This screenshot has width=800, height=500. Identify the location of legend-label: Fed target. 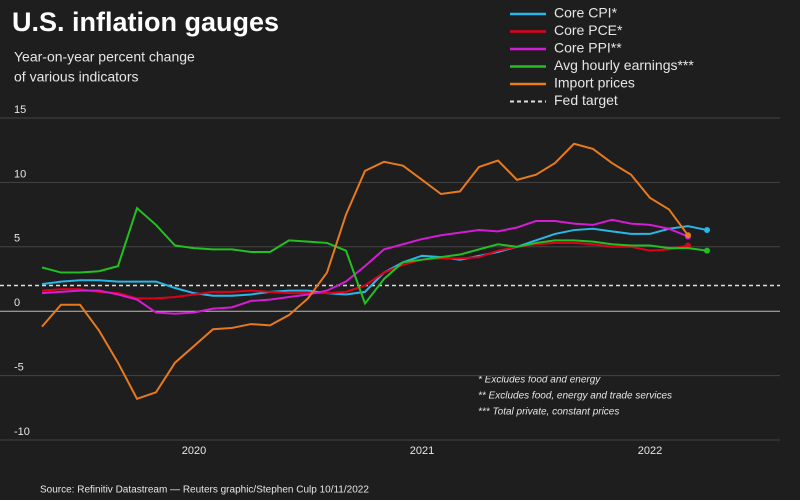
(586, 100).